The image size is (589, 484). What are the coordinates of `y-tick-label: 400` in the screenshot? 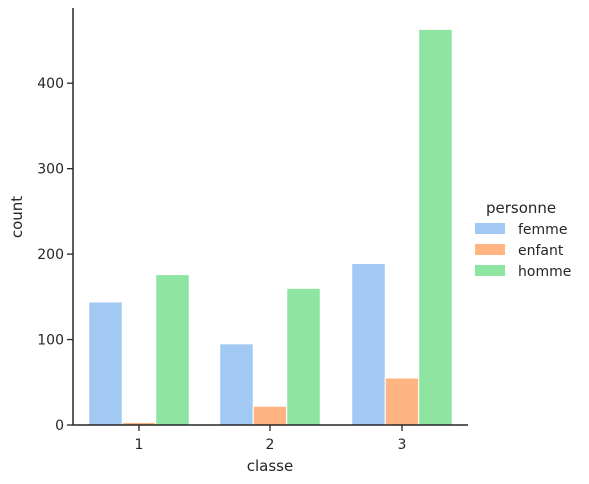 It's located at (50, 84).